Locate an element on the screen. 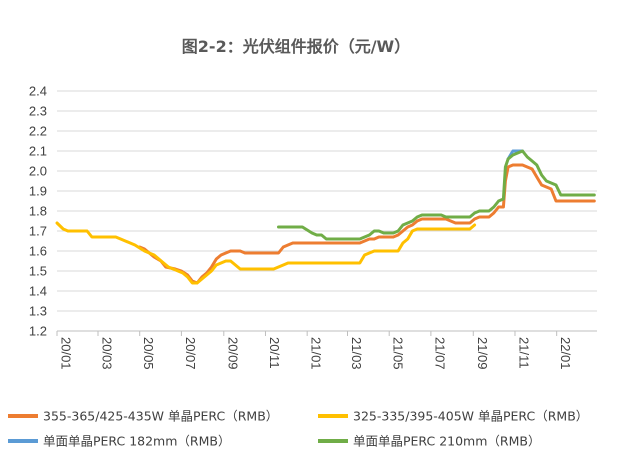 The width and height of the screenshot is (640, 458). x-tick-label: 20/07 is located at coordinates (190, 353).